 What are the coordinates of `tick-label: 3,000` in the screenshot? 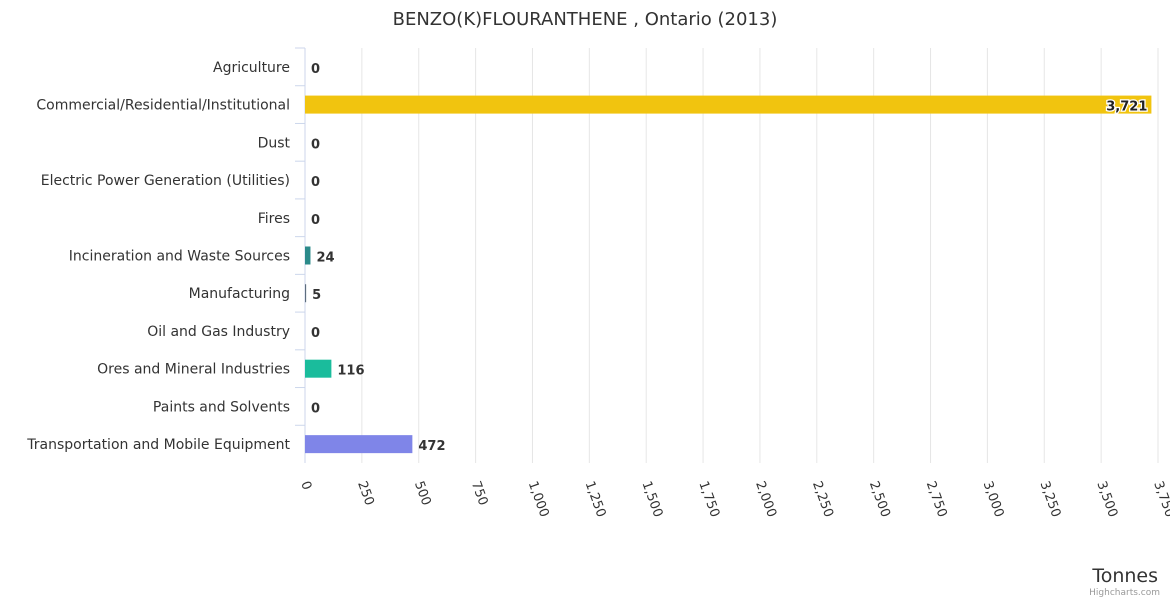 It's located at (993, 499).